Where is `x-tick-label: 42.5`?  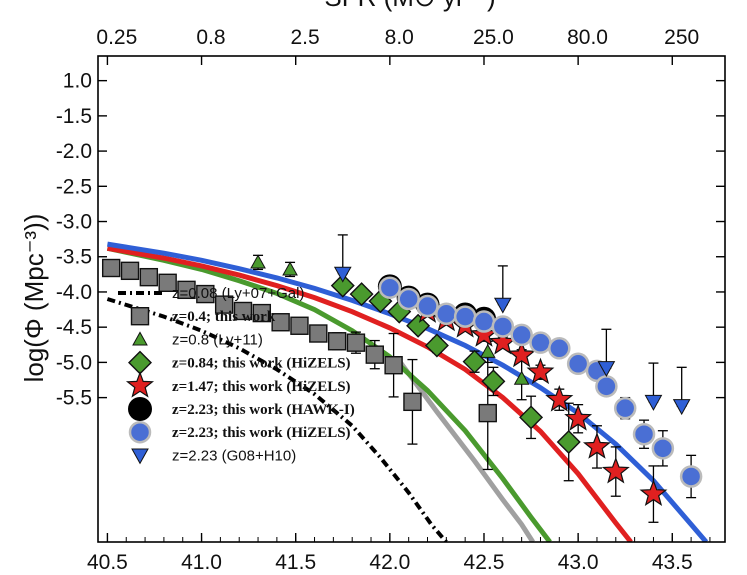
x-tick-label: 42.5 is located at coordinates (484, 562).